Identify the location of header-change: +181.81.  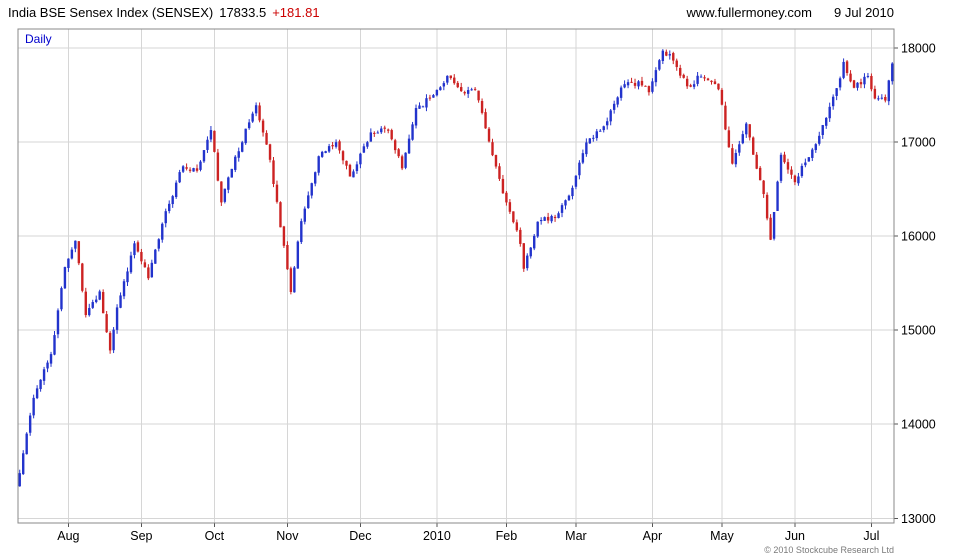
(296, 12).